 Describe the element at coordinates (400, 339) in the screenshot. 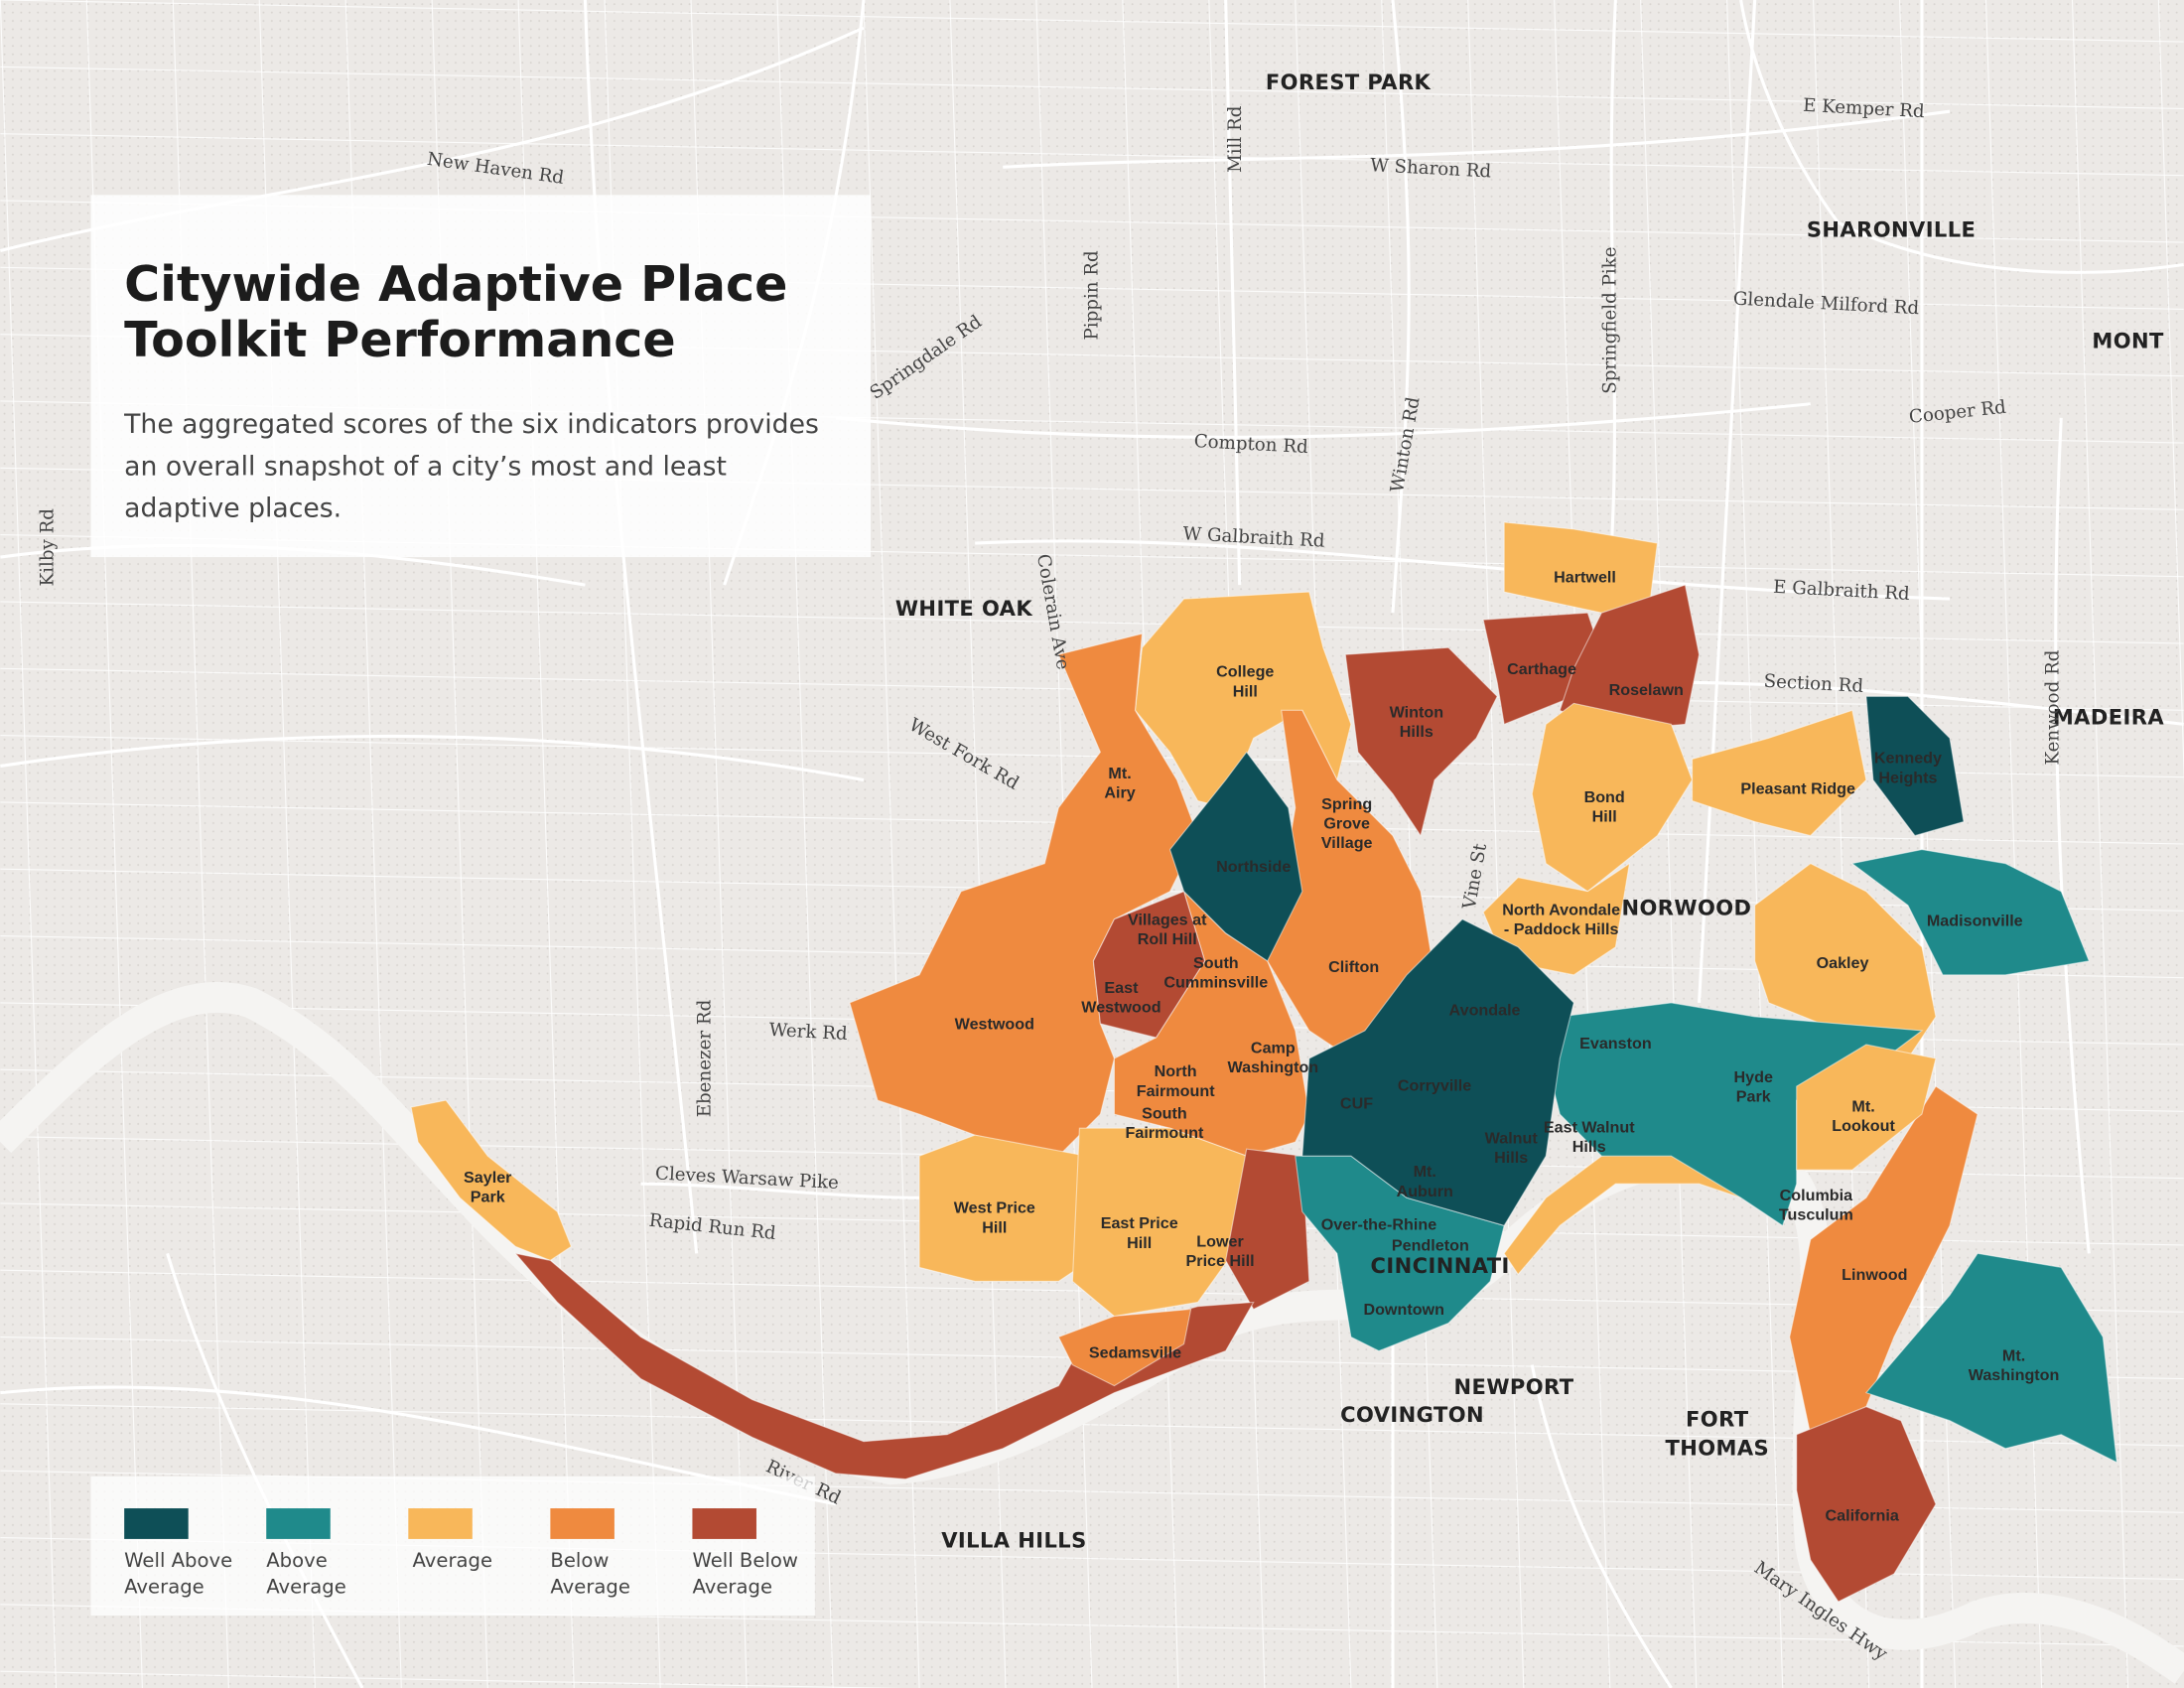

I see `title: Toolkit Performance` at that location.